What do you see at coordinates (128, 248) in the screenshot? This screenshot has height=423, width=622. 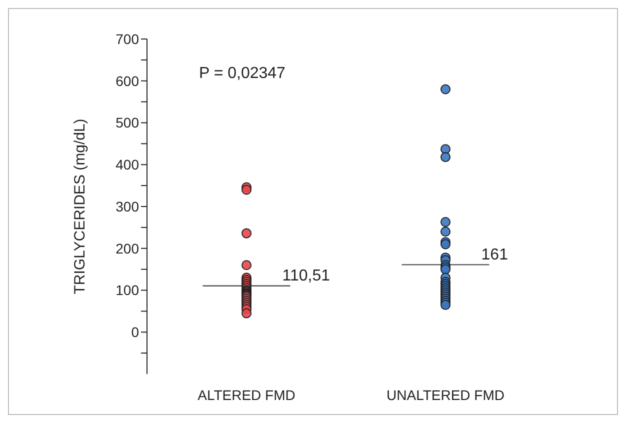 I see `y-tick-label: 200` at bounding box center [128, 248].